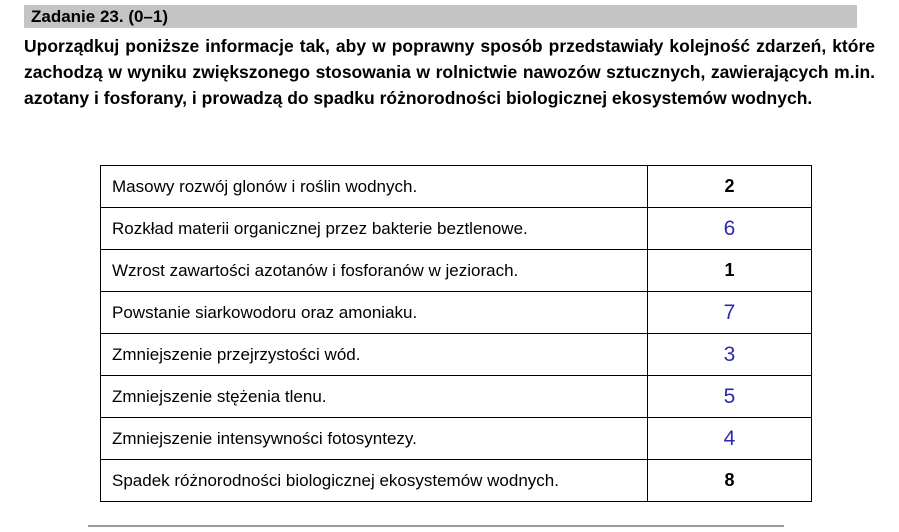 This screenshot has height=532, width=899. Describe the element at coordinates (729, 354) in the screenshot. I see `answer-cell: 3` at that location.